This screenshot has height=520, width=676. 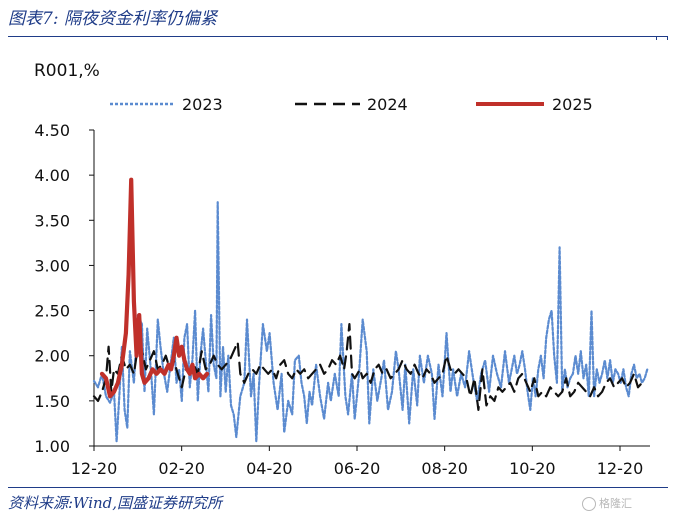 I want to click on x-tick-label: 10-20, so click(x=532, y=468).